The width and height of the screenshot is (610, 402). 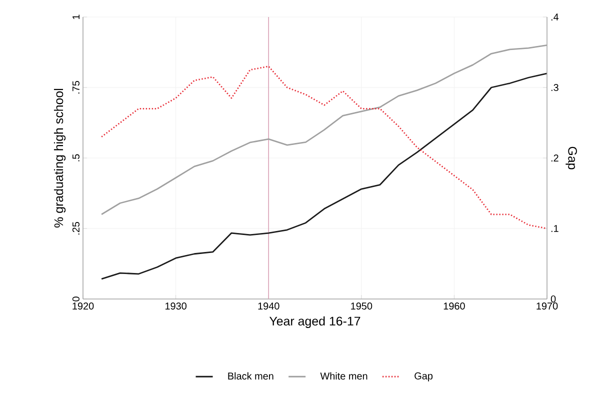 I want to click on legend-label: White men, so click(x=344, y=376).